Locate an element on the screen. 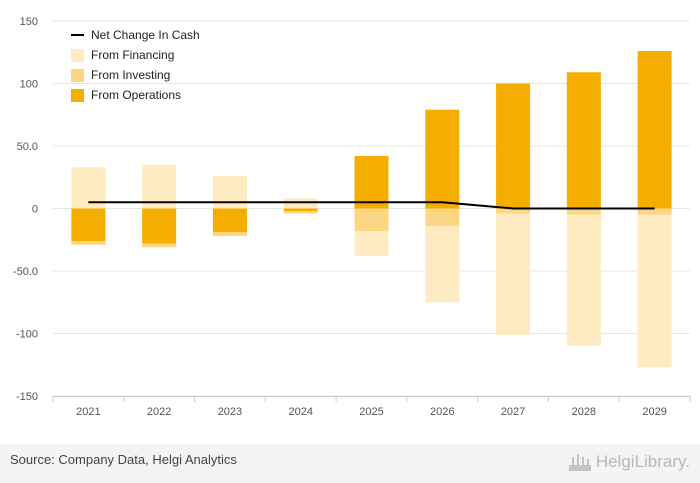  brand: HelgiLibrary. is located at coordinates (629, 462).